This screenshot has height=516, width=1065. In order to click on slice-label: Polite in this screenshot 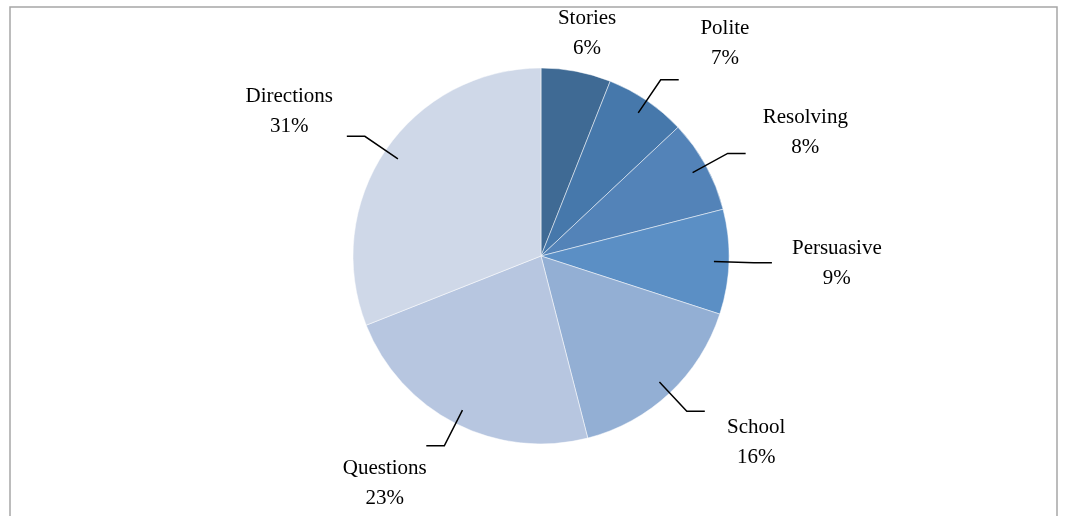, I will do `click(725, 27)`.